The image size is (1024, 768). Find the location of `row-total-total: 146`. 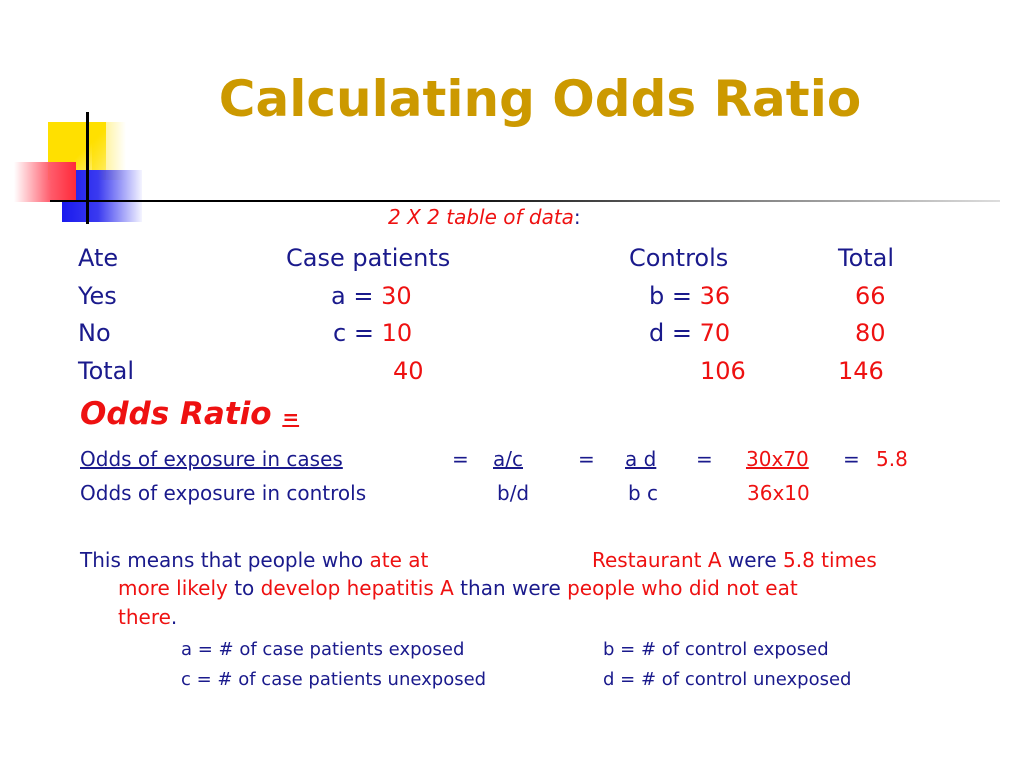

row-total-total: 146 is located at coordinates (861, 371).